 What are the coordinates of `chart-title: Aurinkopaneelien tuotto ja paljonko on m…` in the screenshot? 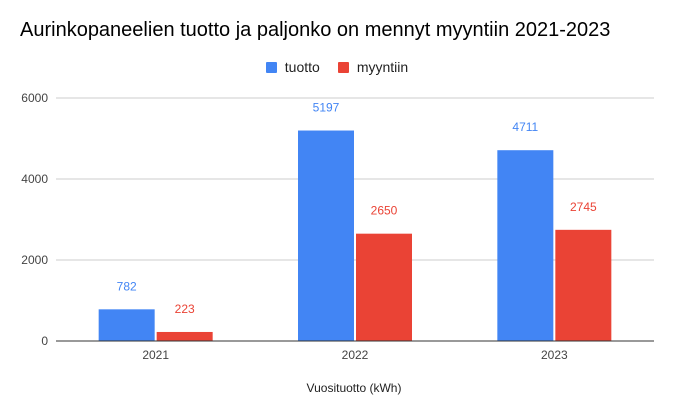 It's located at (315, 30).